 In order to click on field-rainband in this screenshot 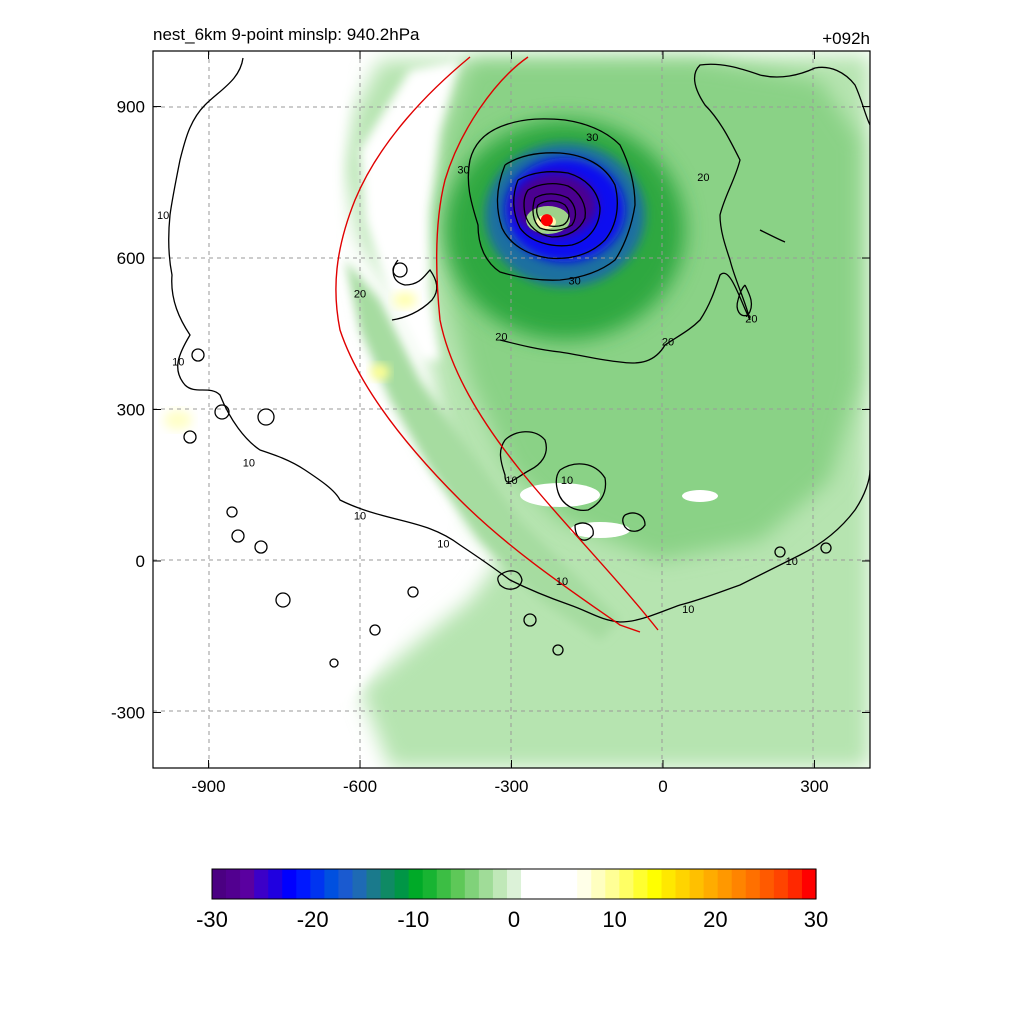, I will do `click(482, 450)`.